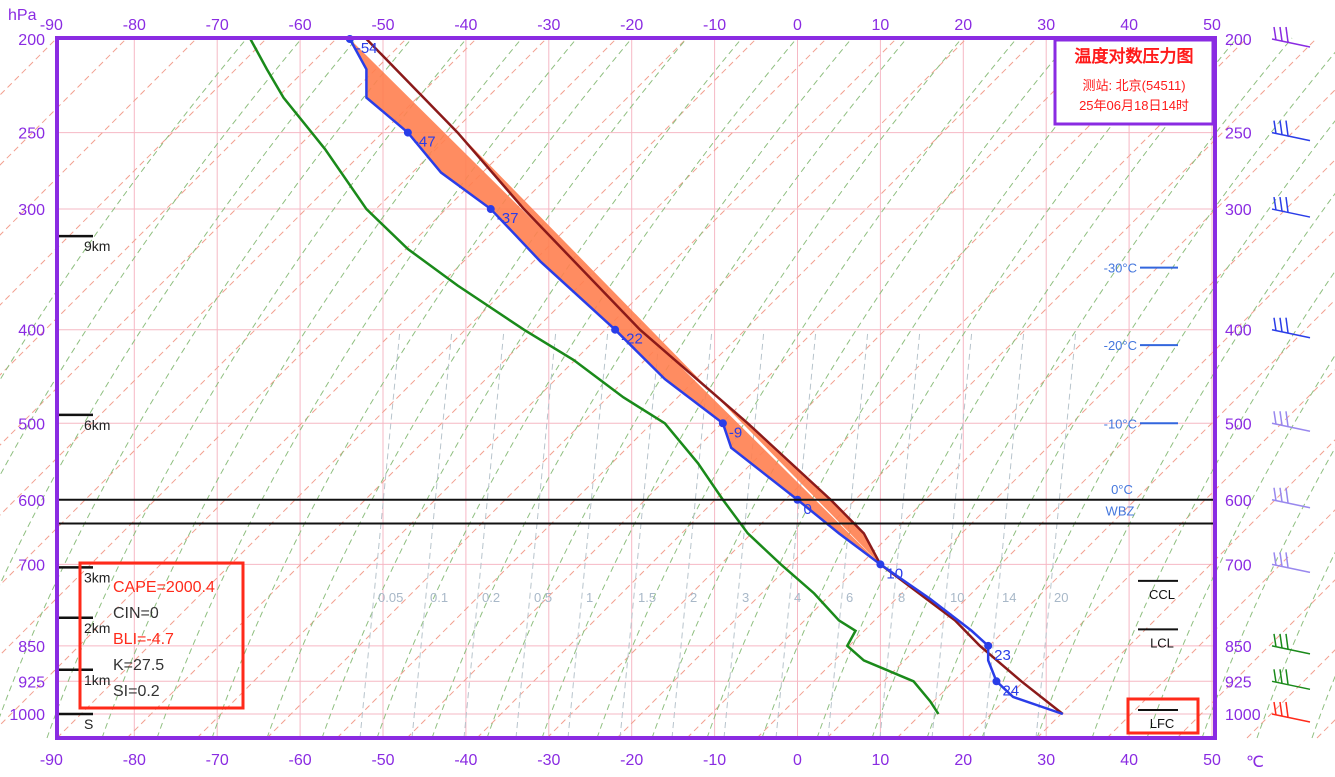 This screenshot has height=777, width=1335. I want to click on x-tick-label-top: -20, so click(631, 25).